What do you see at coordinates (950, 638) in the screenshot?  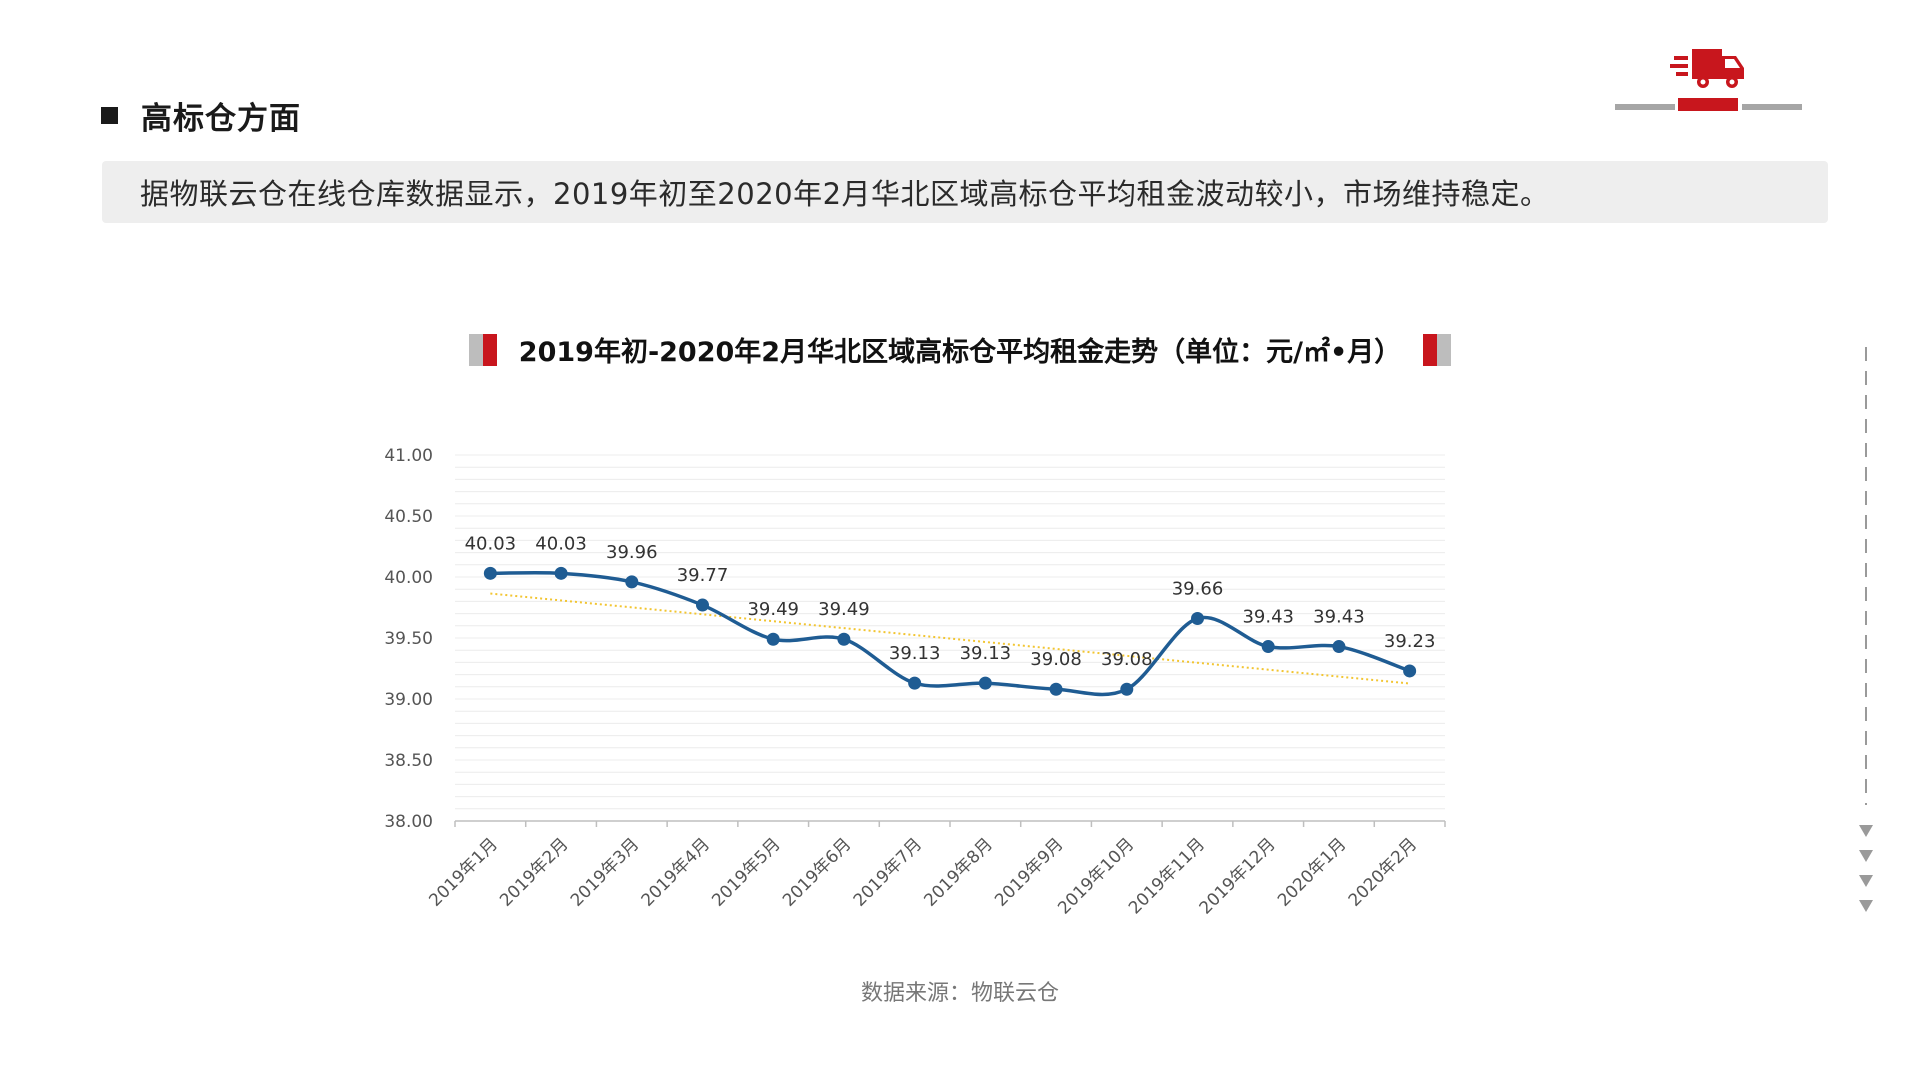 I see `trendline` at bounding box center [950, 638].